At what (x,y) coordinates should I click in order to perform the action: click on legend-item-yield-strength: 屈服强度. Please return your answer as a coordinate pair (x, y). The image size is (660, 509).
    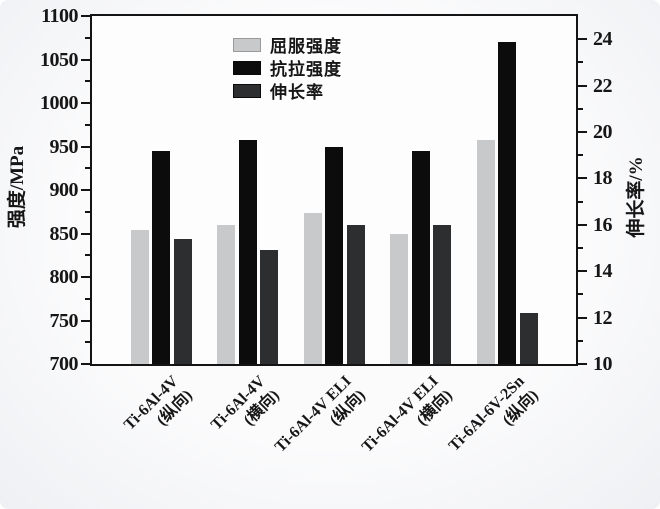
    Looking at the image, I should click on (287, 44).